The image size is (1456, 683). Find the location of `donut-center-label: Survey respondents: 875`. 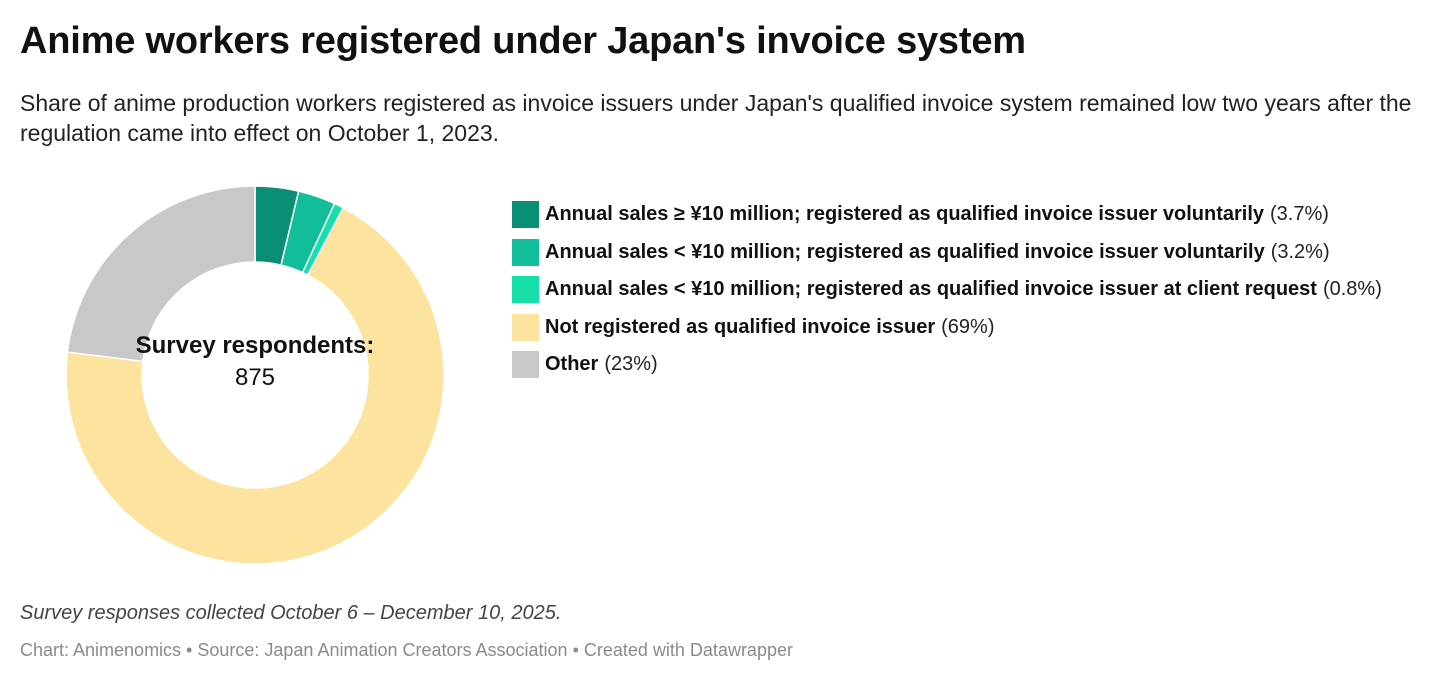

donut-center-label: Survey respondents: 875 is located at coordinates (255, 362).